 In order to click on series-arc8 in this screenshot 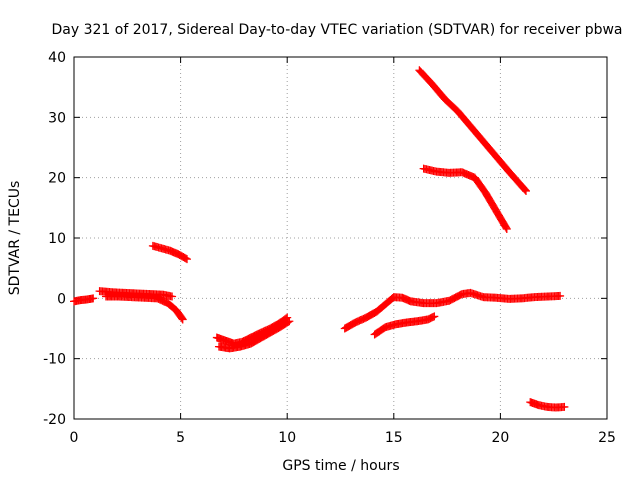, I will do `click(404, 325)`.